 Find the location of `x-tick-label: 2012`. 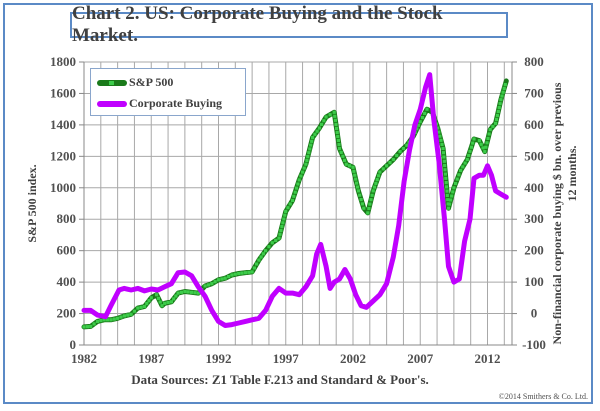

x-tick-label: 2012 is located at coordinates (488, 358).